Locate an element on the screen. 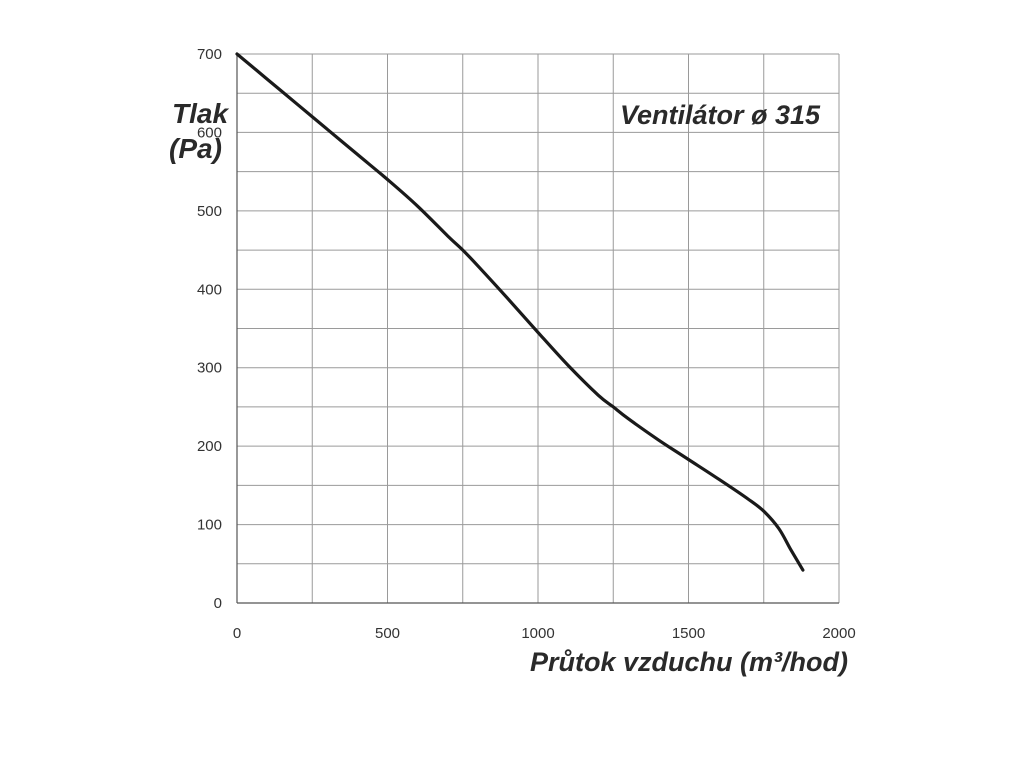 Image resolution: width=1024 pixels, height=768 pixels. y-tick-label: 200 is located at coordinates (209, 446).